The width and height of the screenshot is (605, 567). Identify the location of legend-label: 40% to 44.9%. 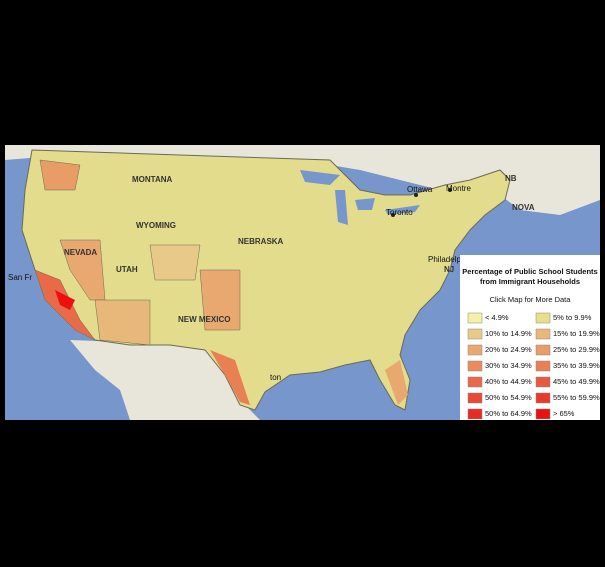
(508, 381).